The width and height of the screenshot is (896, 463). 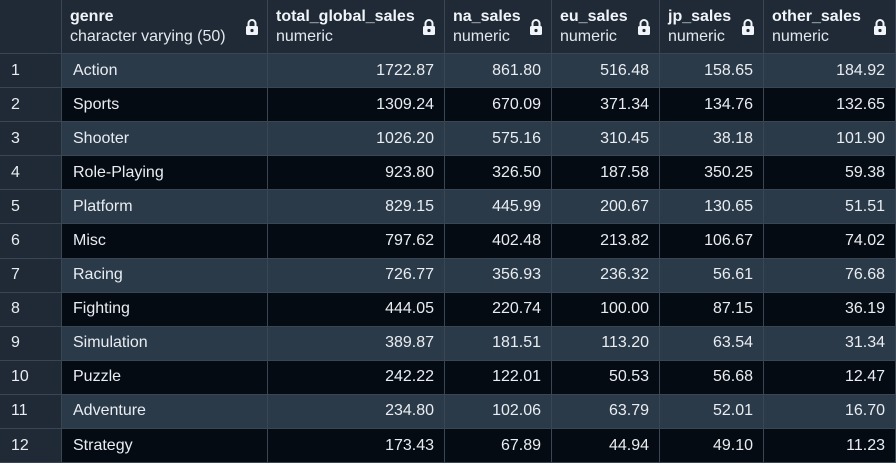 I want to click on table-cell-total-global-sales: 1722.87, so click(x=356, y=71).